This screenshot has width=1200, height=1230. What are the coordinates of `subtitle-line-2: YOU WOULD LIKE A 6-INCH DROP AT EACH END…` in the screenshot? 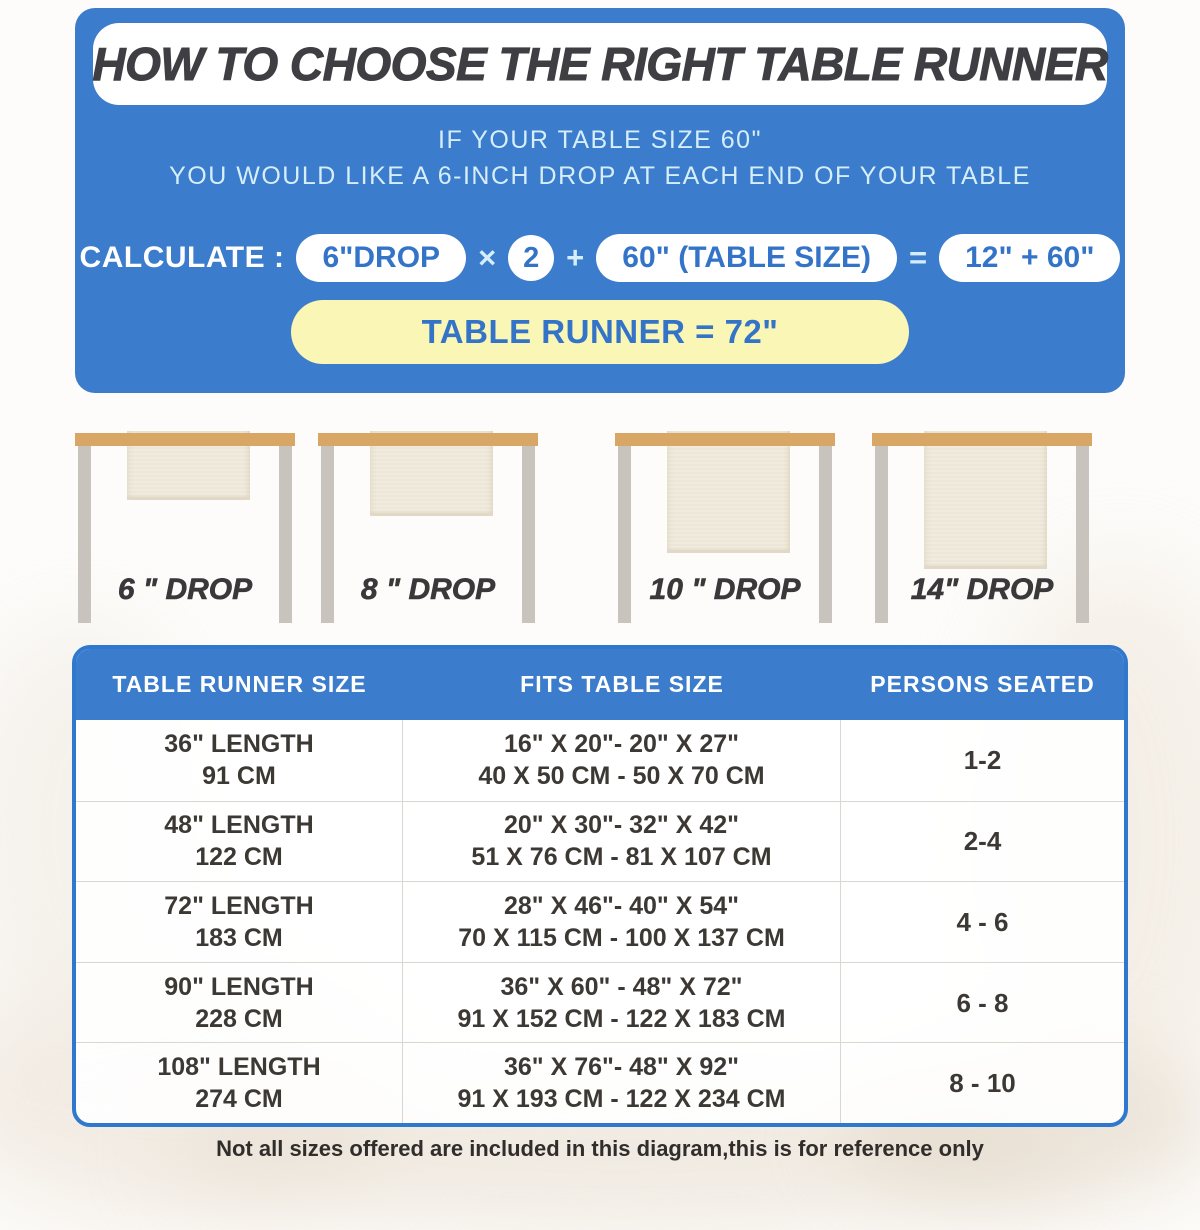 It's located at (600, 176).